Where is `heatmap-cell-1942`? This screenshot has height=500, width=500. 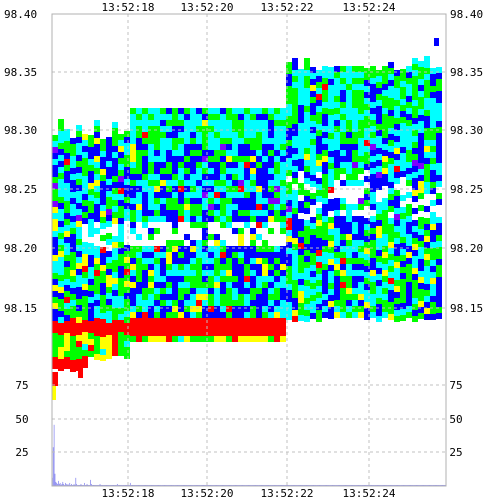
heatmap-cell-1942 is located at coordinates (343, 309).